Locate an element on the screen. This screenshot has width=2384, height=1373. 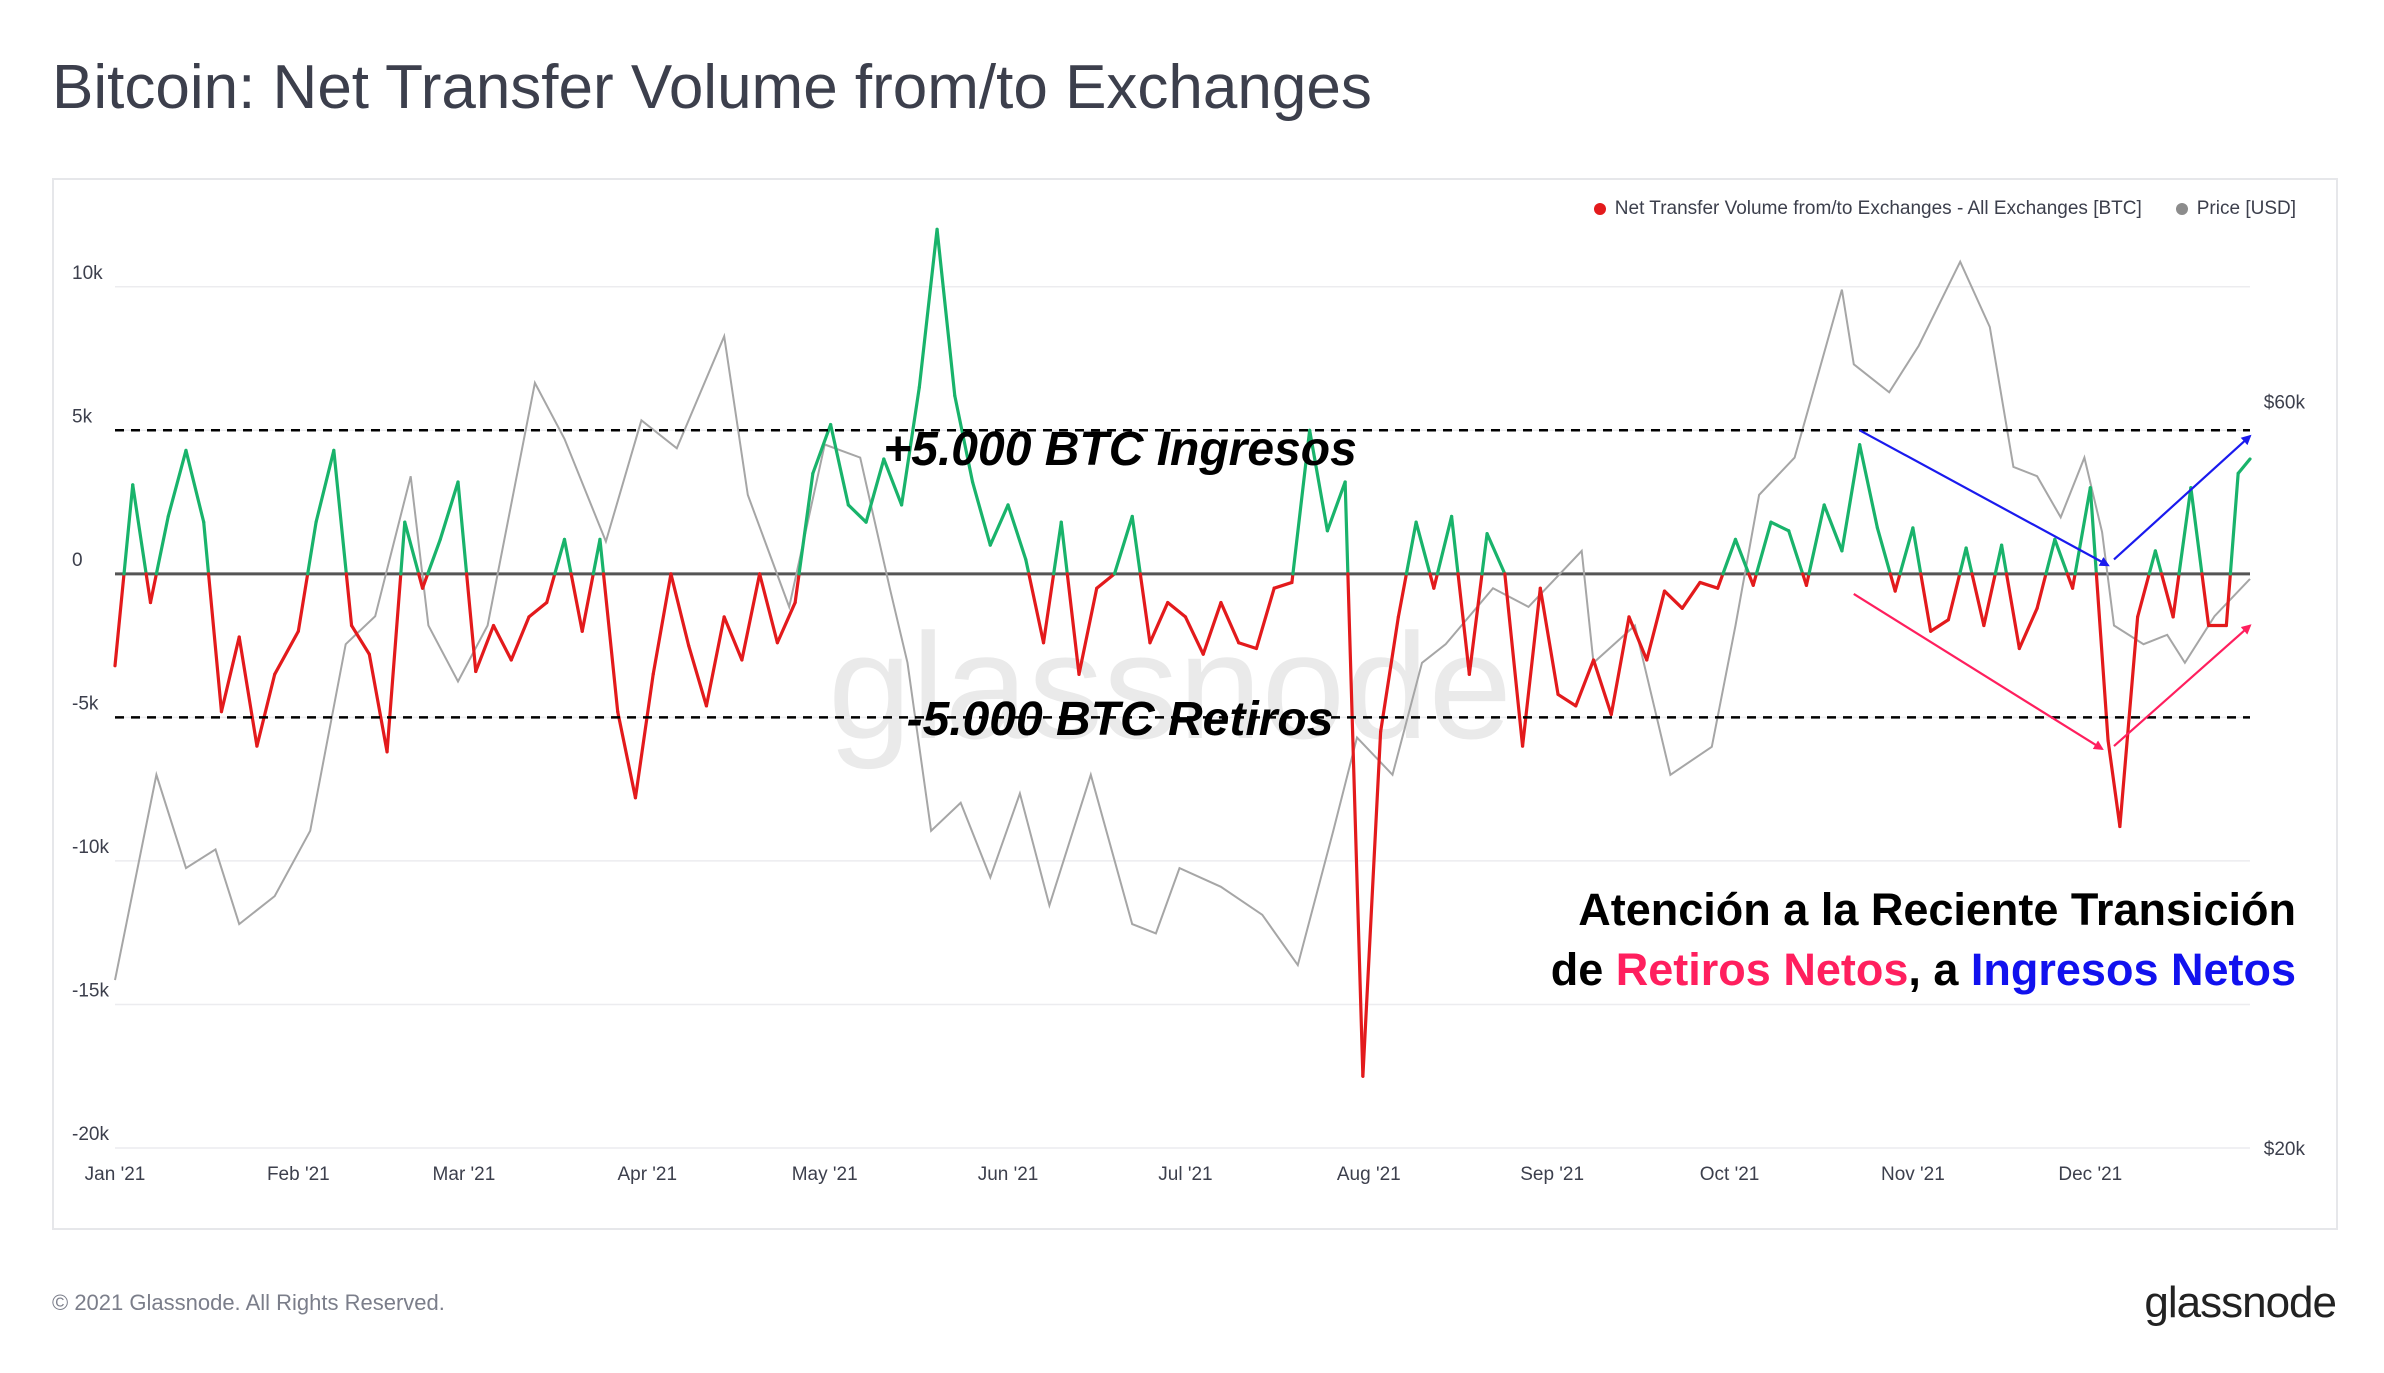
red-down-arrow is located at coordinates (1978, 672).